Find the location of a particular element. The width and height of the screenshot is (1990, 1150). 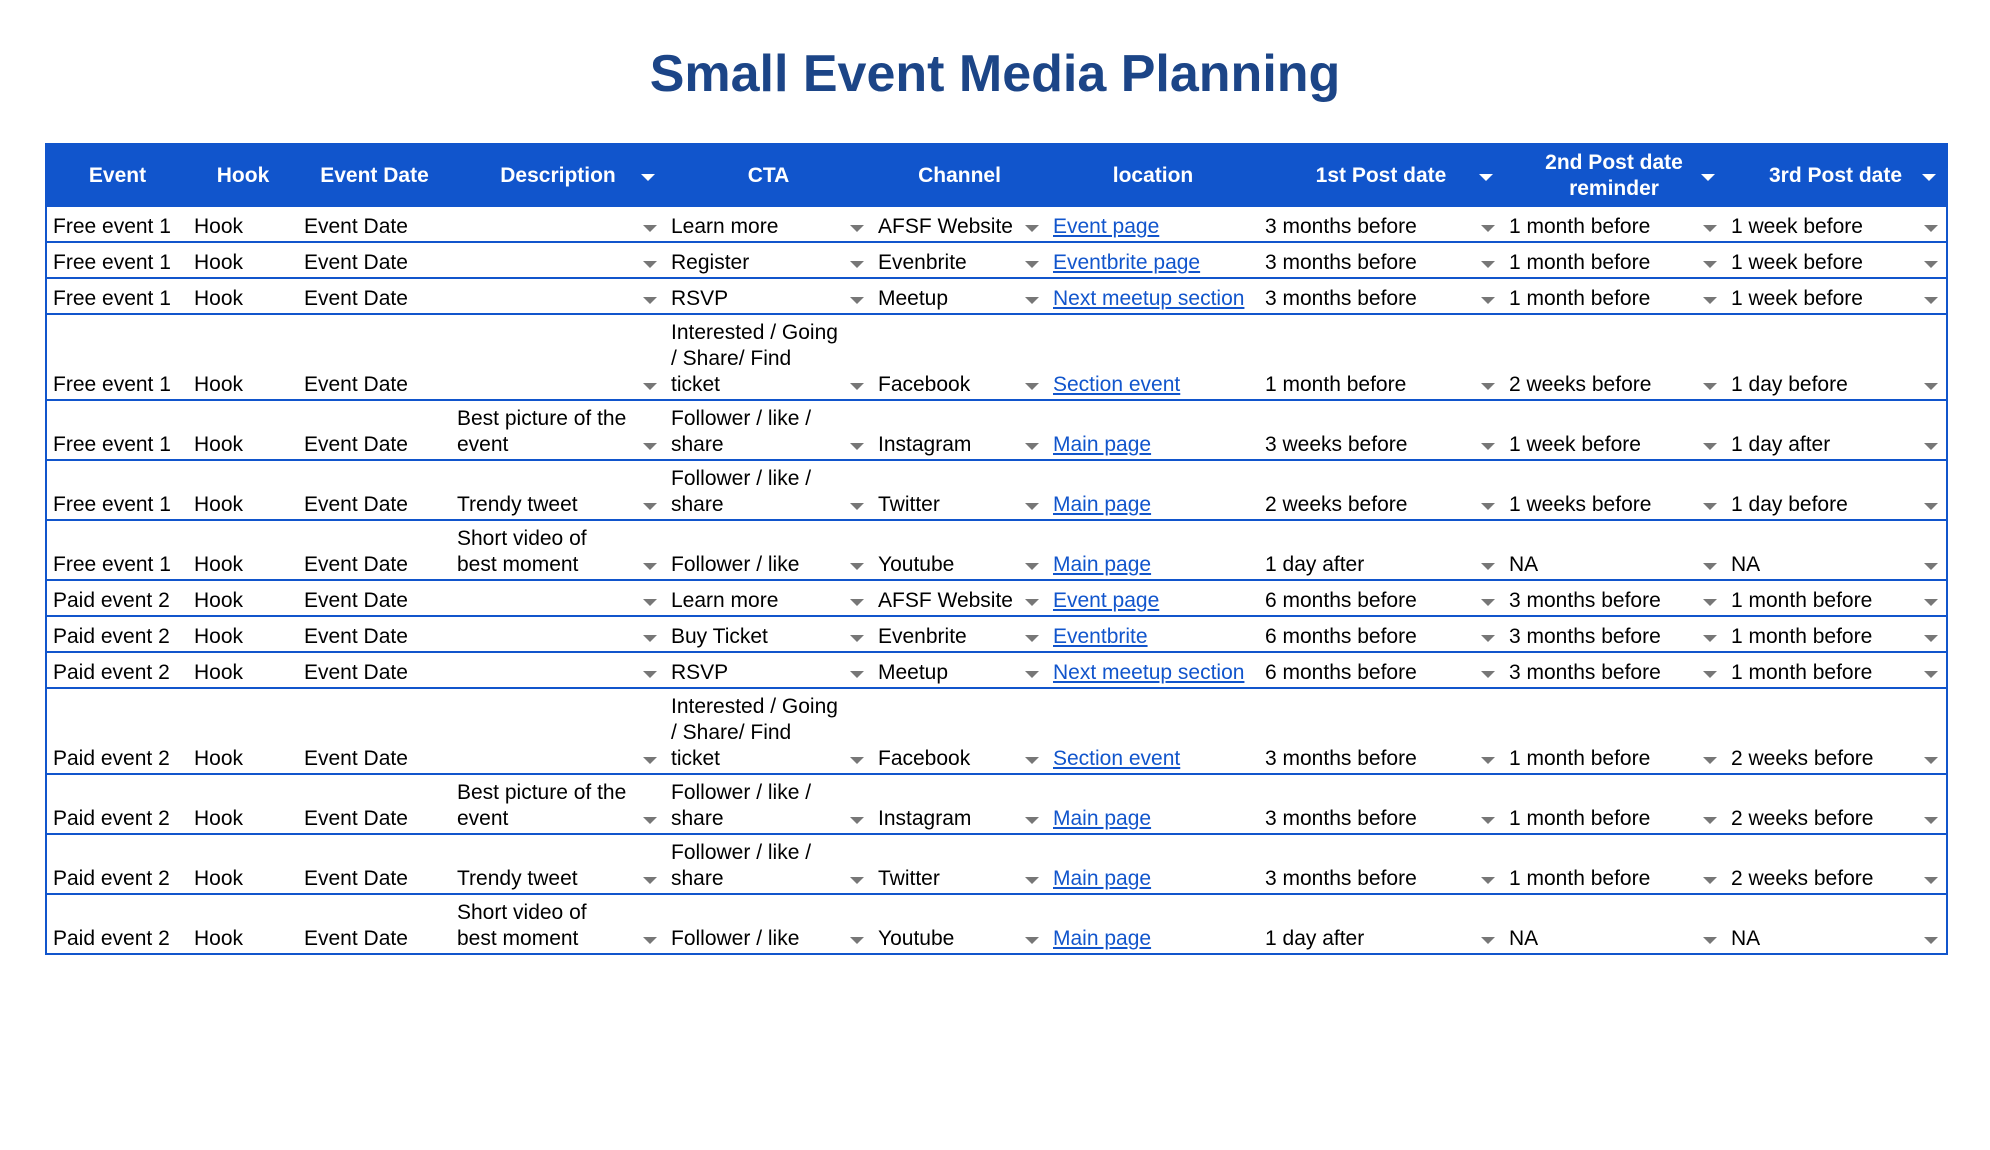

column-header-event-date: Event Date is located at coordinates (374, 175).